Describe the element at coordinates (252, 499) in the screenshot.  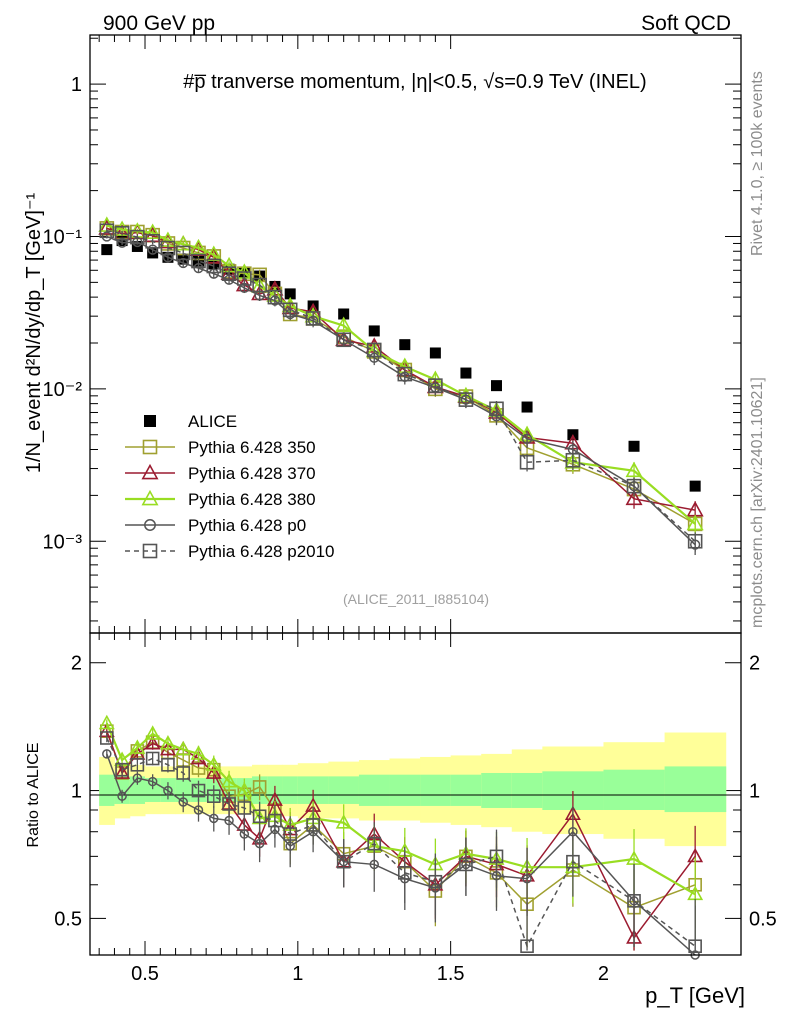
I see `legend-label: Pythia 6.428 380` at that location.